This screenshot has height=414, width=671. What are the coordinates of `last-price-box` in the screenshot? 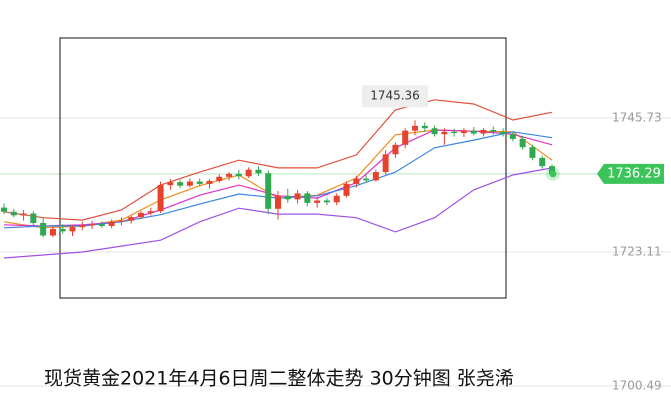 It's located at (630, 173).